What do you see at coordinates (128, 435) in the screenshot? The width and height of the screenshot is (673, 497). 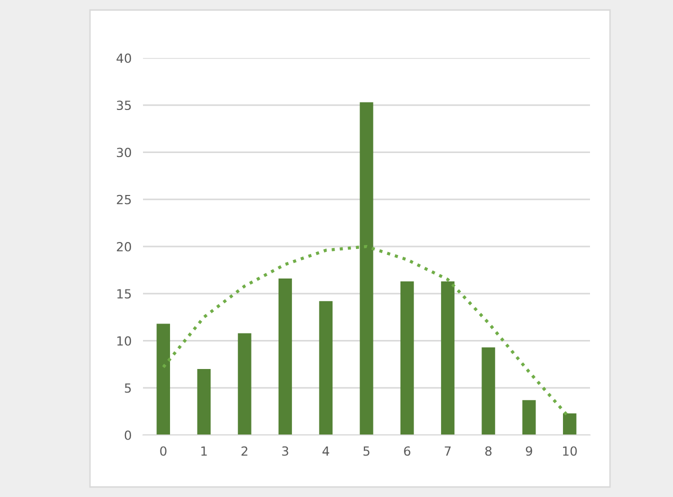 I see `y-tick-label: 0` at bounding box center [128, 435].